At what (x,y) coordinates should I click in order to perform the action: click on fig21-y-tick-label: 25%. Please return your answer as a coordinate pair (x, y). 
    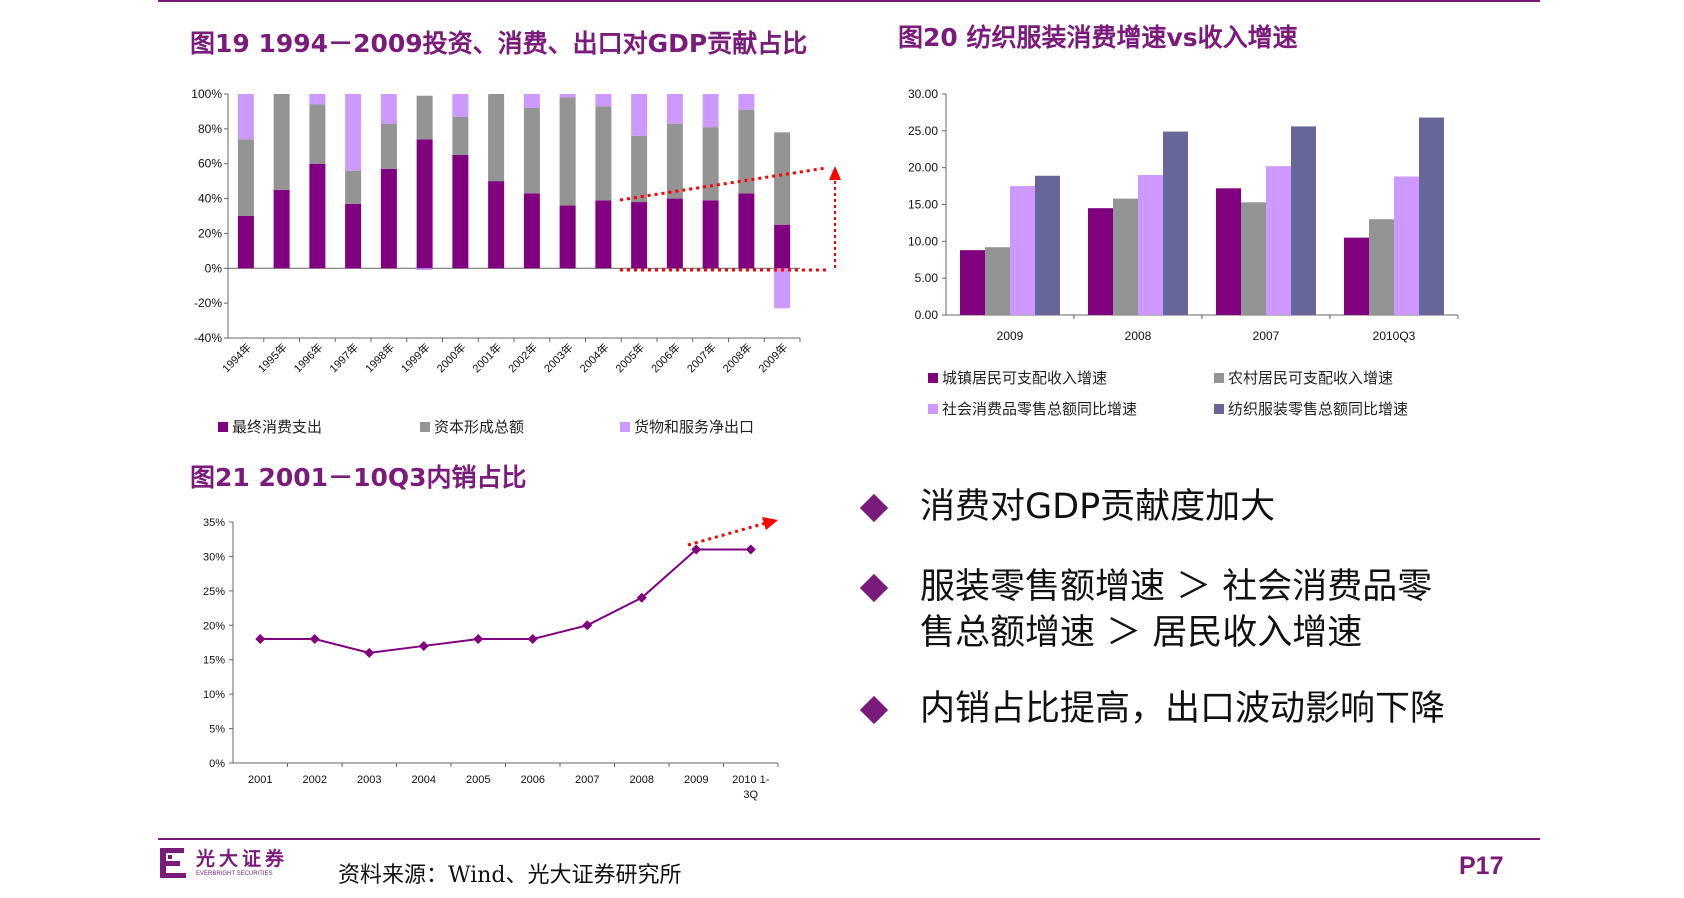
    Looking at the image, I should click on (214, 592).